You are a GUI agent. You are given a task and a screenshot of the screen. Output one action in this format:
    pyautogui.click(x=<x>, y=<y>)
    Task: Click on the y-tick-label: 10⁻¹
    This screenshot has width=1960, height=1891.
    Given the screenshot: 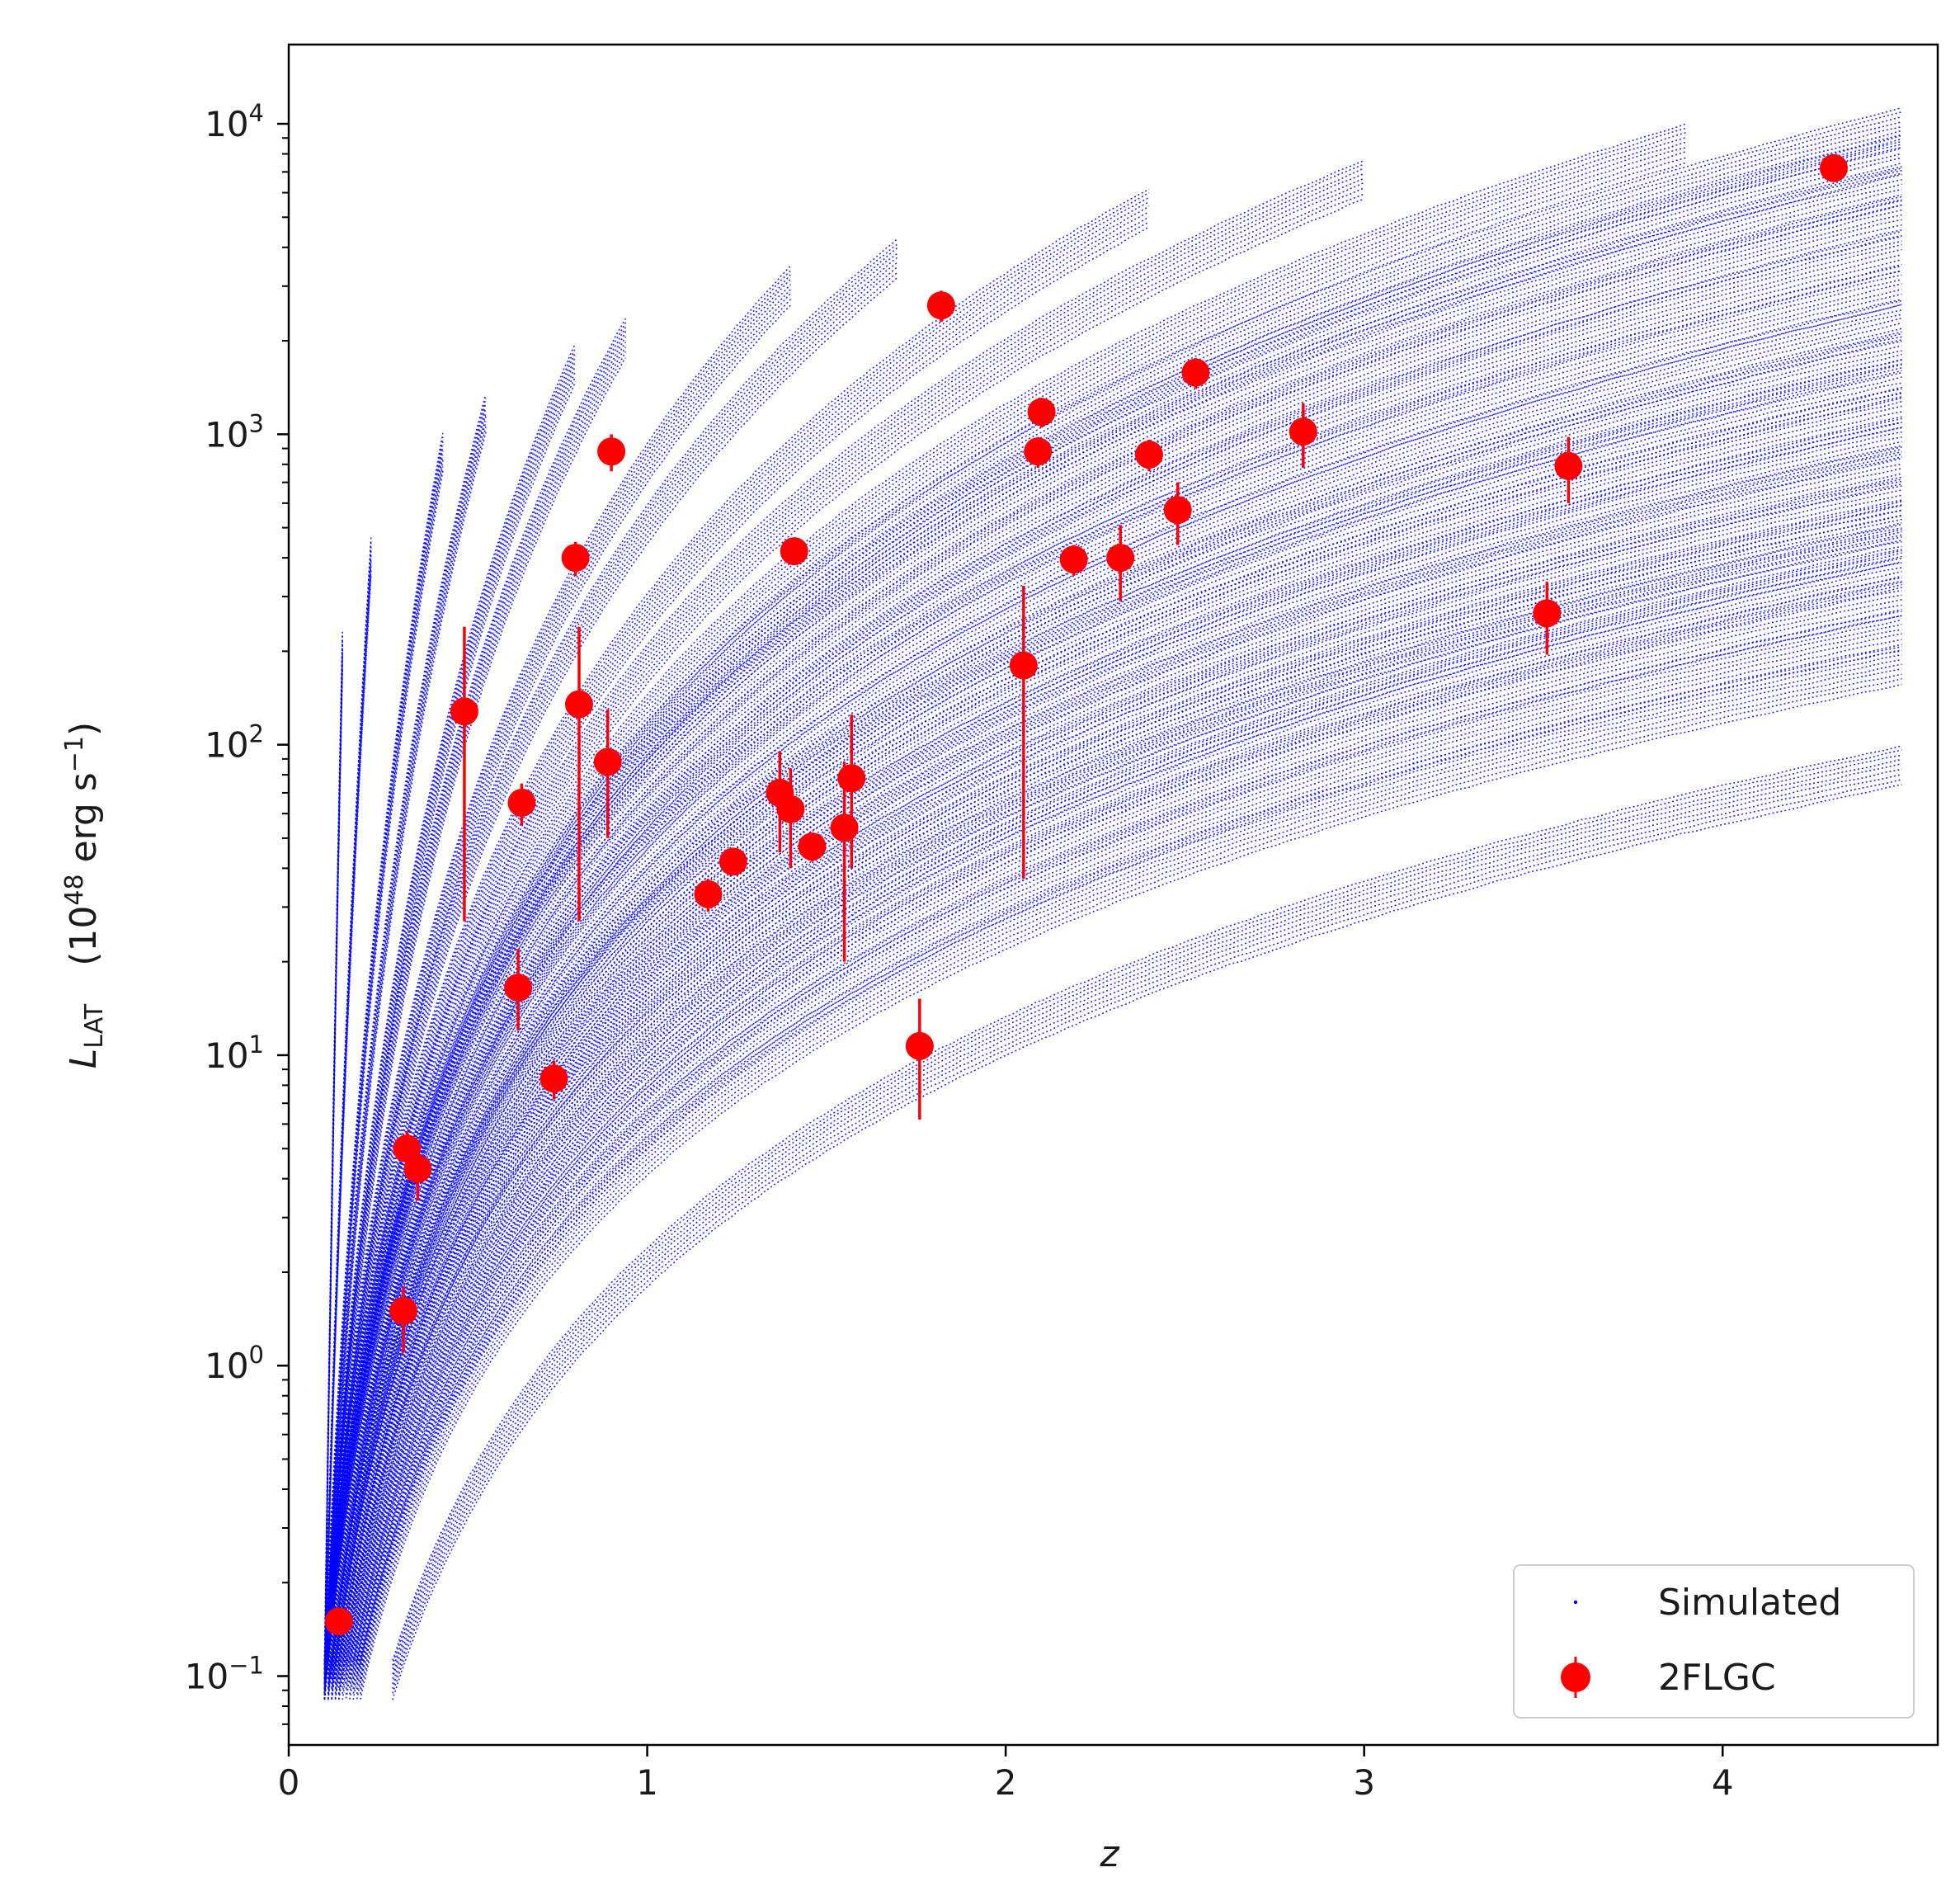 What is the action you would take?
    pyautogui.click(x=224, y=1674)
    